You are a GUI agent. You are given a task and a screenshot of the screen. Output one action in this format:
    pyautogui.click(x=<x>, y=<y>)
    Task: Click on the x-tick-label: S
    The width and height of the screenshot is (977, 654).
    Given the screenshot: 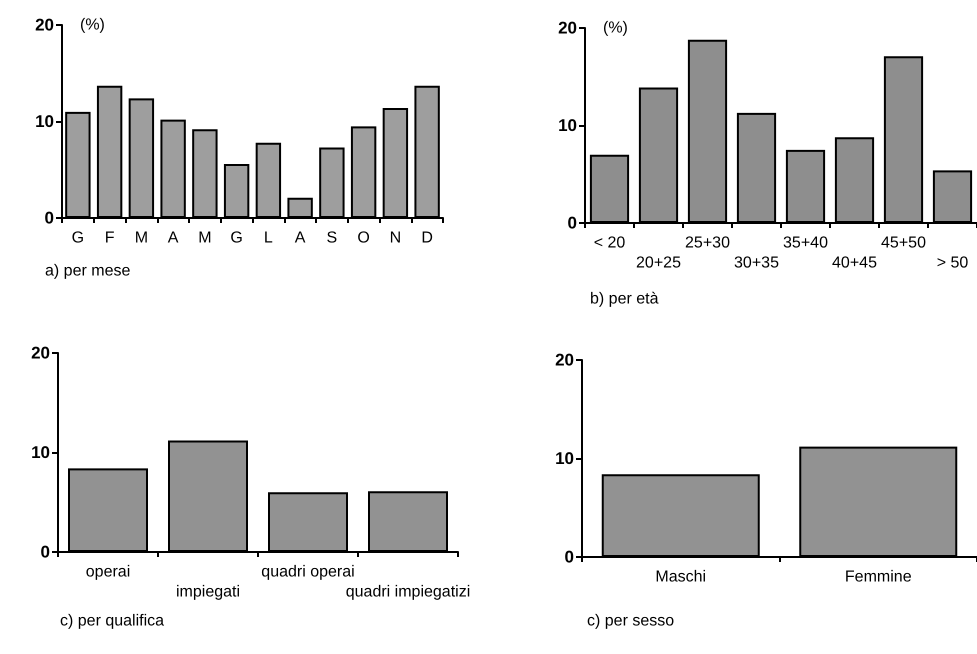 What is the action you would take?
    pyautogui.click(x=332, y=238)
    